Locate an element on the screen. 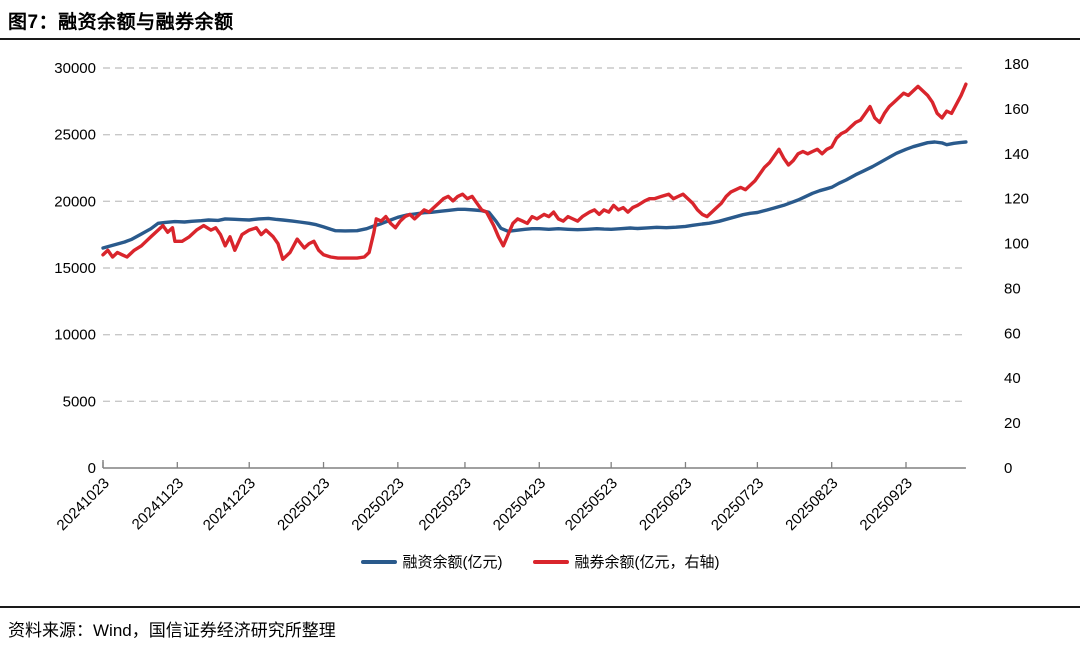 Image resolution: width=1080 pixels, height=650 pixels. right-axis-label-80: 80 is located at coordinates (1012, 288).